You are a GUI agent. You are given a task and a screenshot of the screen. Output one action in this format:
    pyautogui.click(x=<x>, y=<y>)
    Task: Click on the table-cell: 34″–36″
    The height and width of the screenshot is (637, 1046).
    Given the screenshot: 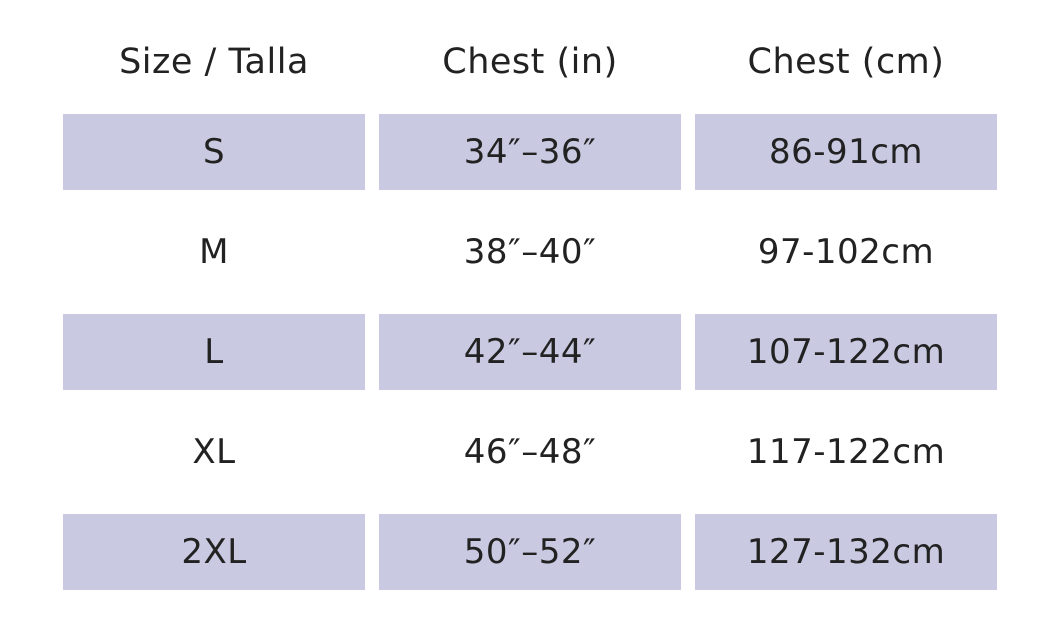 What is the action you would take?
    pyautogui.click(x=530, y=152)
    